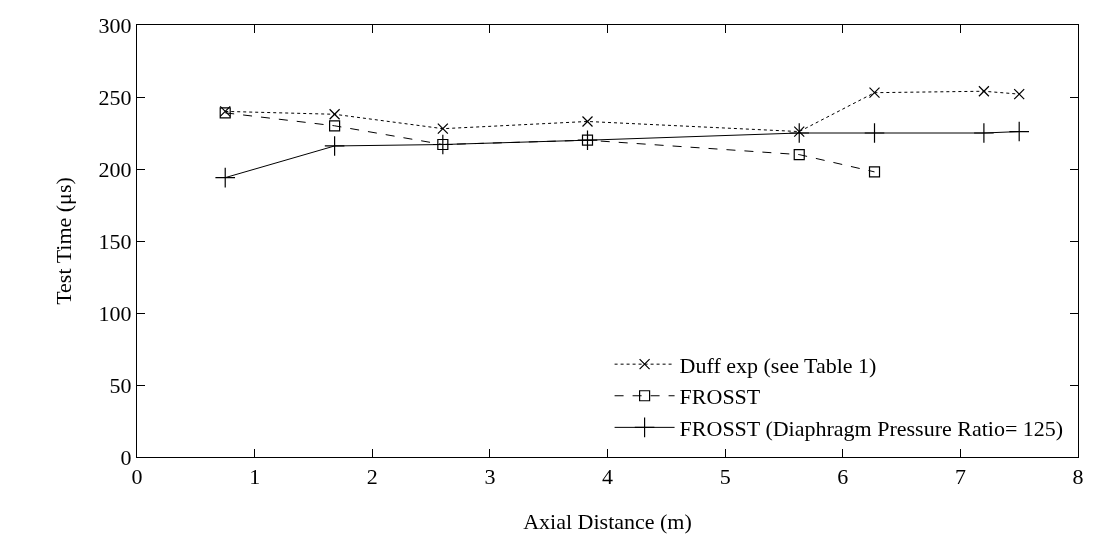  Describe the element at coordinates (1078, 477) in the screenshot. I see `x-tick-label: 8` at that location.